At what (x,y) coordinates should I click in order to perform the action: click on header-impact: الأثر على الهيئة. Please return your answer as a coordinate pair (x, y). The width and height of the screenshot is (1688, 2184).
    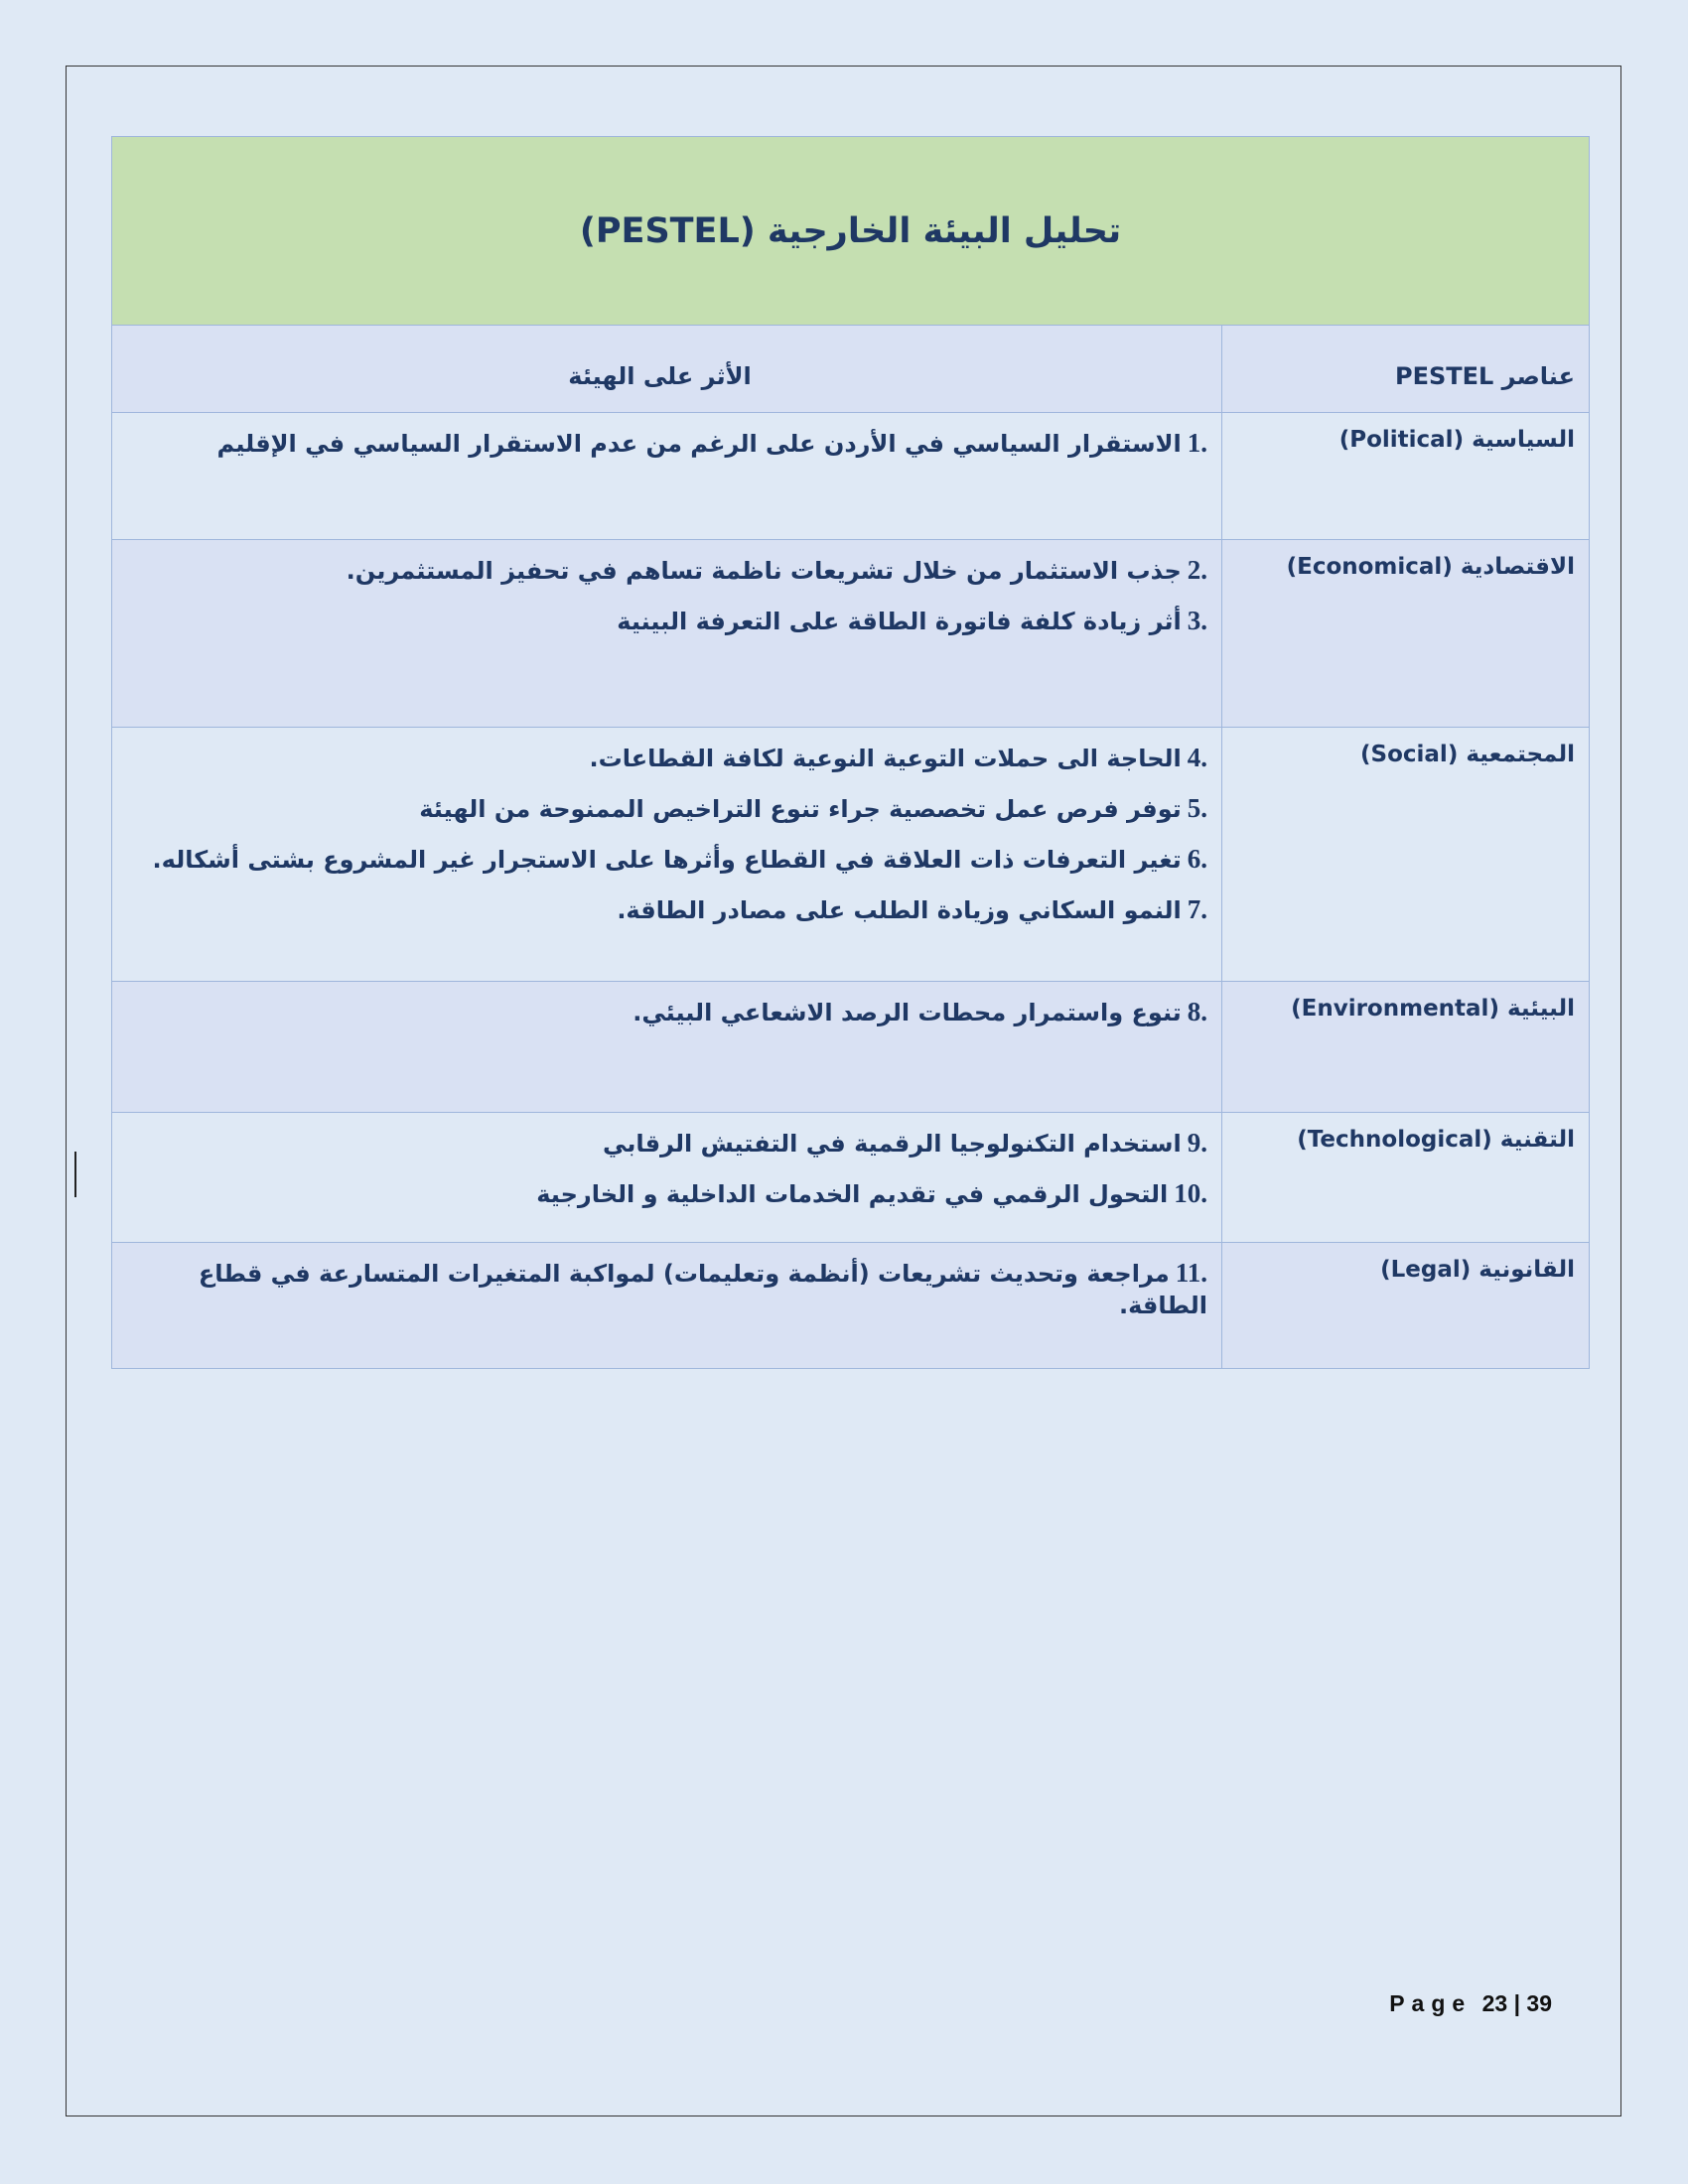
    Looking at the image, I should click on (666, 369).